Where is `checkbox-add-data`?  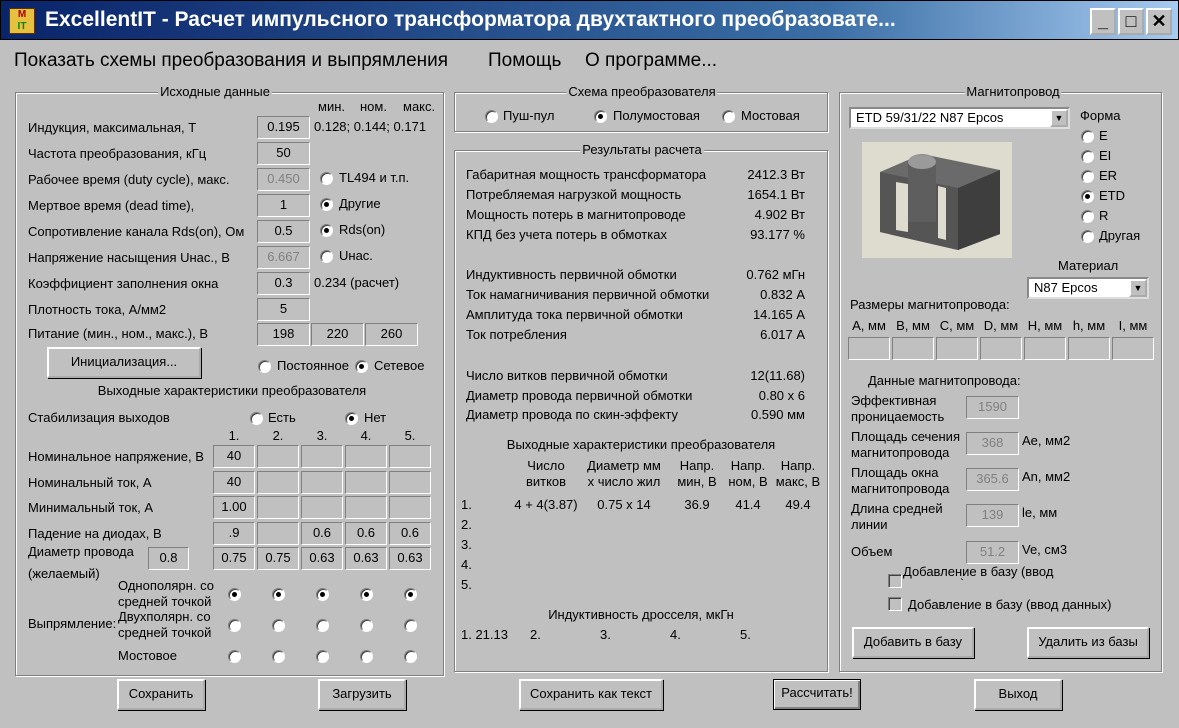 checkbox-add-data is located at coordinates (895, 604).